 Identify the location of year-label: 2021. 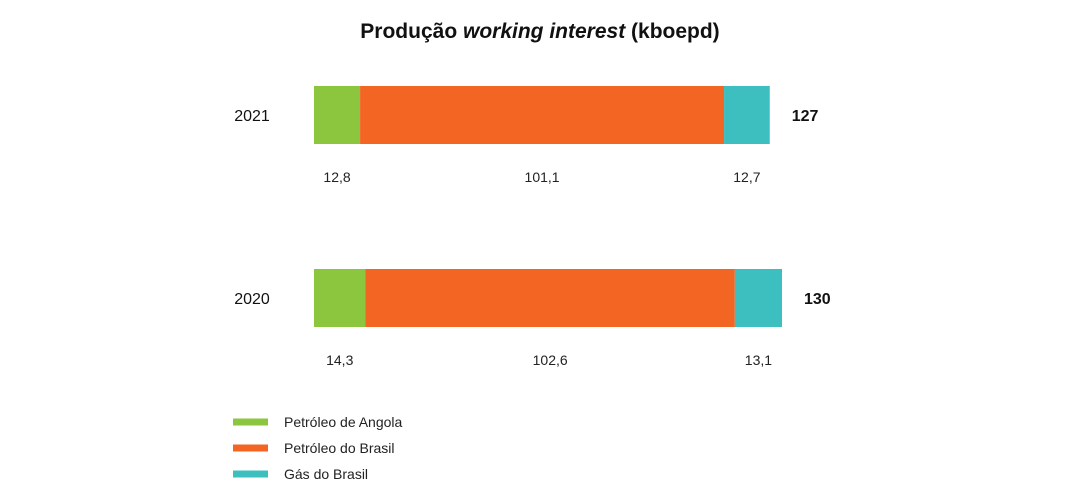
(252, 116).